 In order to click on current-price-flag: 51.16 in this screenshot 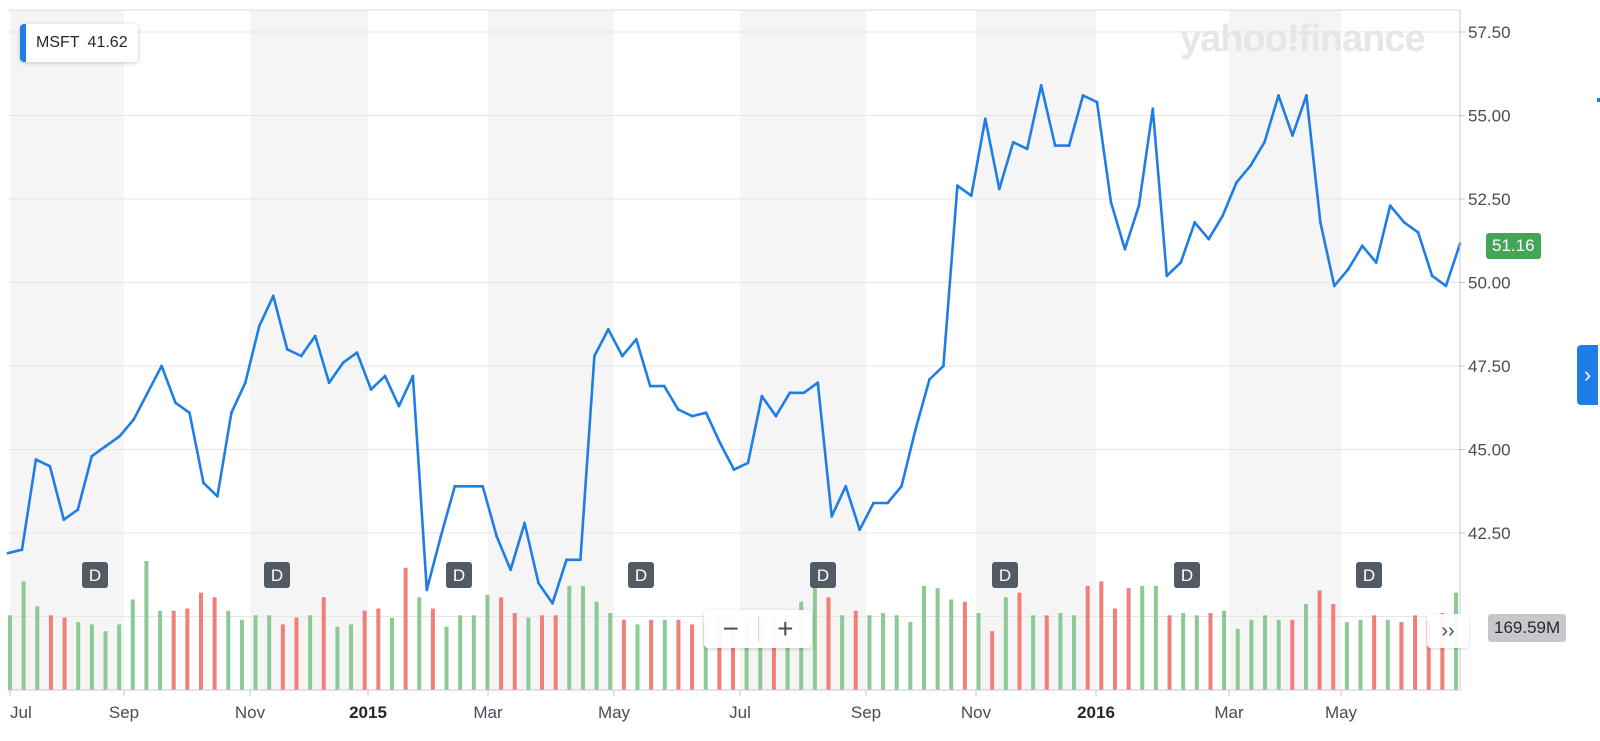, I will do `click(1513, 246)`.